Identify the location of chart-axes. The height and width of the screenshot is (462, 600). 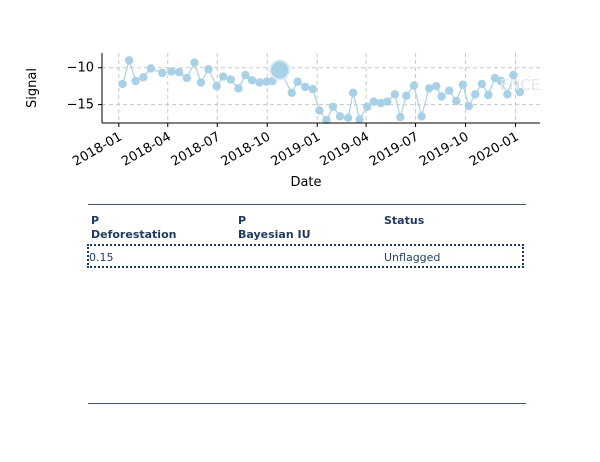
(320, 88).